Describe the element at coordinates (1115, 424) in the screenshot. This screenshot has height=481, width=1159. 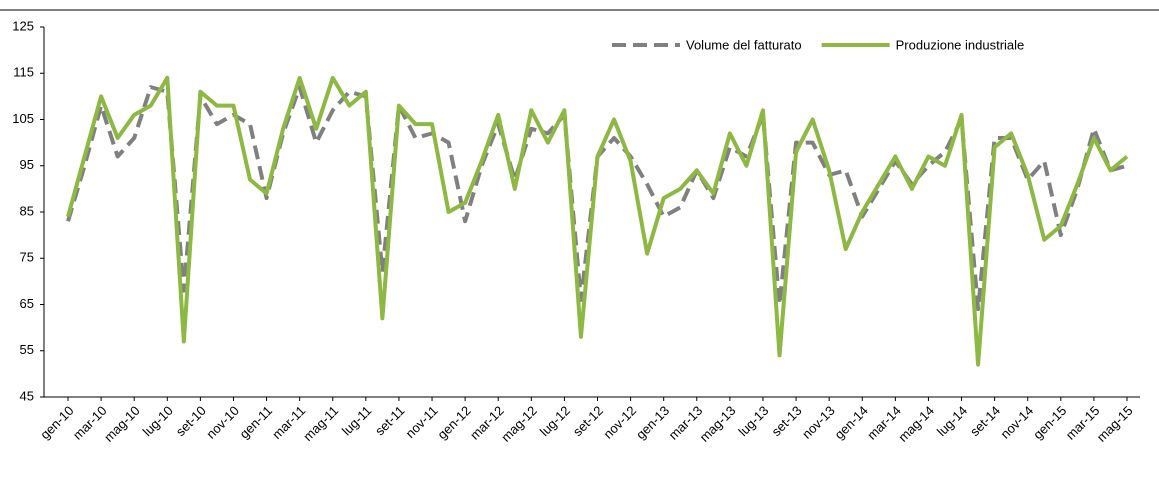
I see `x-tick-label: mag-15` at that location.